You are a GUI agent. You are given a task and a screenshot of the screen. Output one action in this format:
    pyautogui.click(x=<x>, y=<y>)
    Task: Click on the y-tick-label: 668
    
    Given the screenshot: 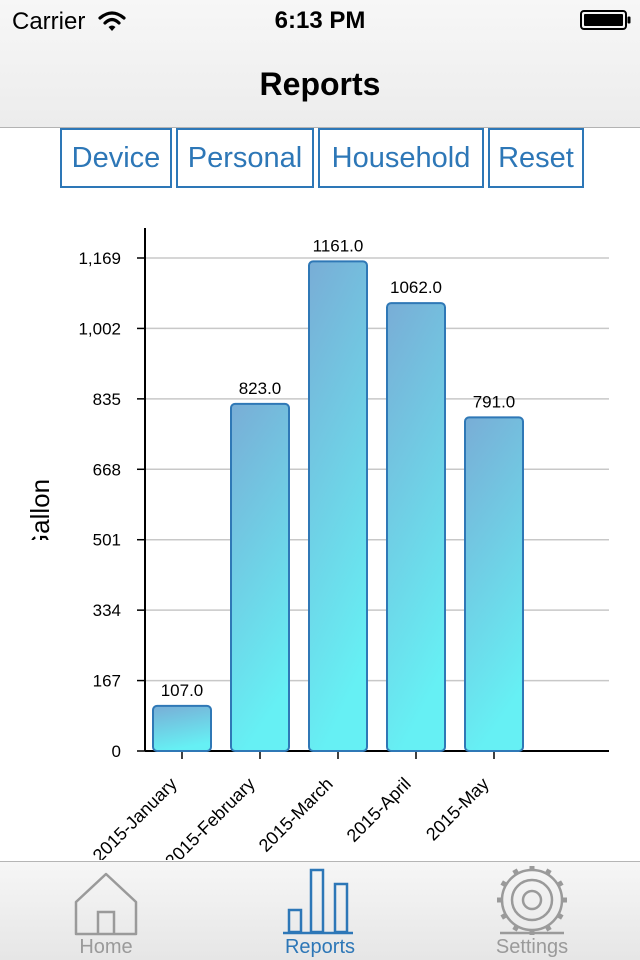 What is the action you would take?
    pyautogui.click(x=107, y=469)
    